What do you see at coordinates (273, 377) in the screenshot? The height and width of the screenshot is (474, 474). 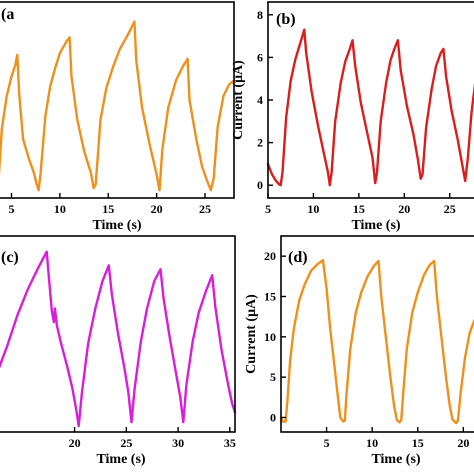 I see `y-tick-label: 5` at bounding box center [273, 377].